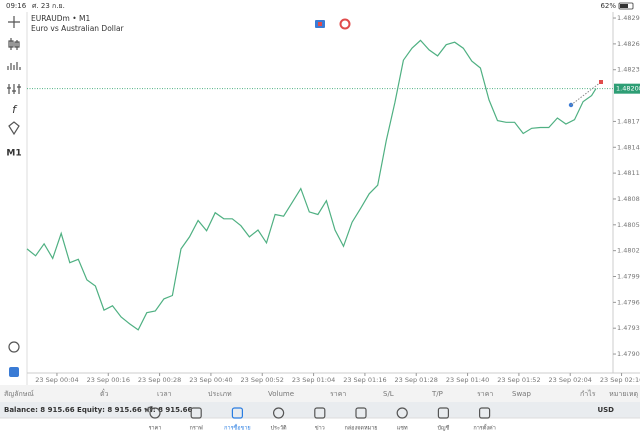  What do you see at coordinates (605, 410) in the screenshot?
I see `balance-currency: USD` at bounding box center [605, 410].